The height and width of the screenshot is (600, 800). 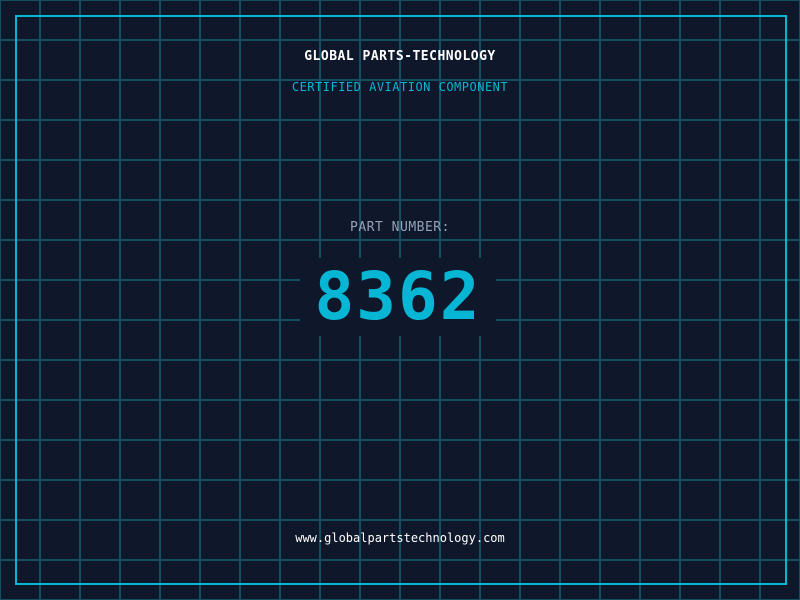 I want to click on part-number-label: PART NUMBER:, so click(x=400, y=227).